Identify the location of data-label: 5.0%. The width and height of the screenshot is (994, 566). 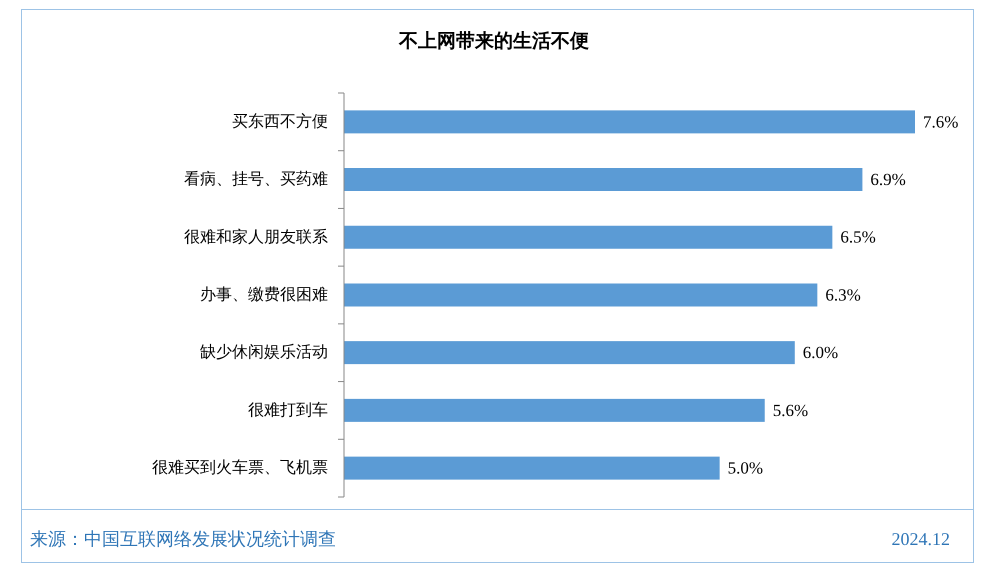
(746, 468).